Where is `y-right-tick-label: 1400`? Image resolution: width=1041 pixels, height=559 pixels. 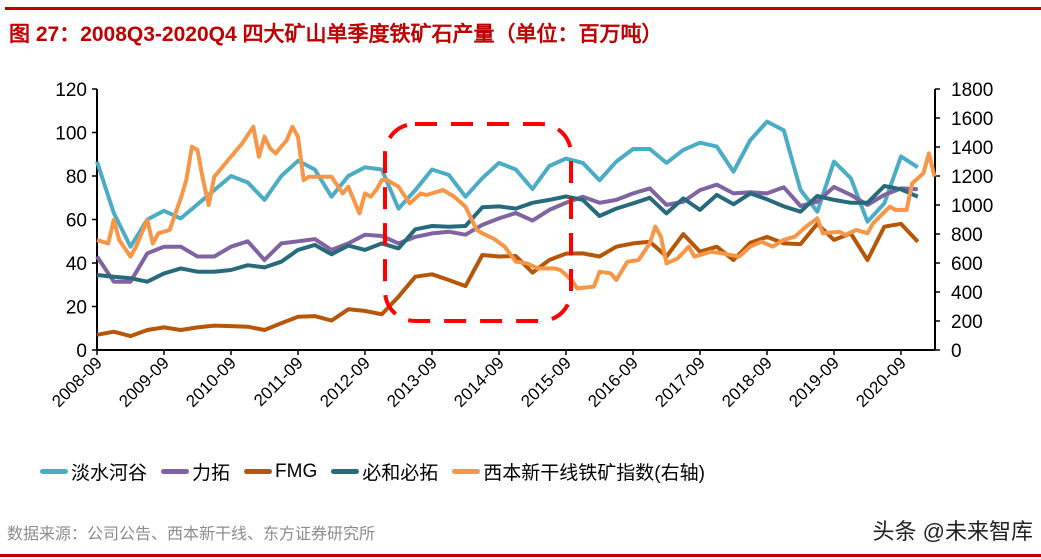
y-right-tick-label: 1400 is located at coordinates (972, 148).